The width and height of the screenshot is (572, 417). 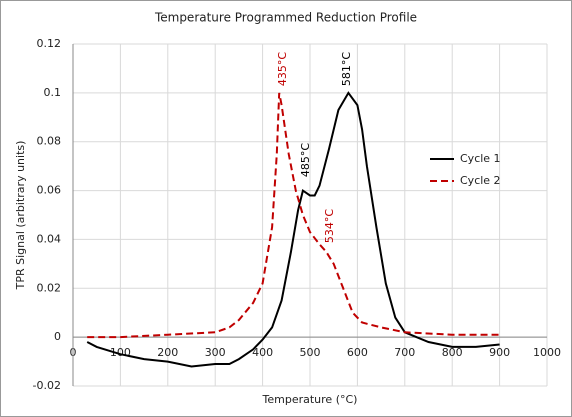 What do you see at coordinates (480, 158) in the screenshot?
I see `legend-label: Cycle 1` at bounding box center [480, 158].